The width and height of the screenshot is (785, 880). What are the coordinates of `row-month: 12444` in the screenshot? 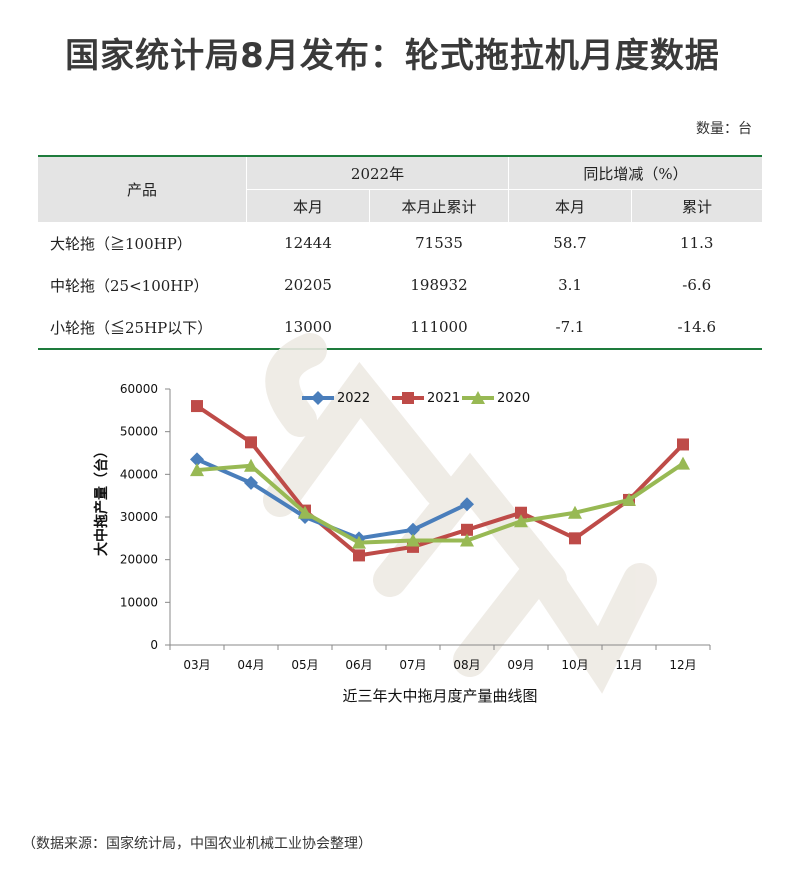 It's located at (308, 243).